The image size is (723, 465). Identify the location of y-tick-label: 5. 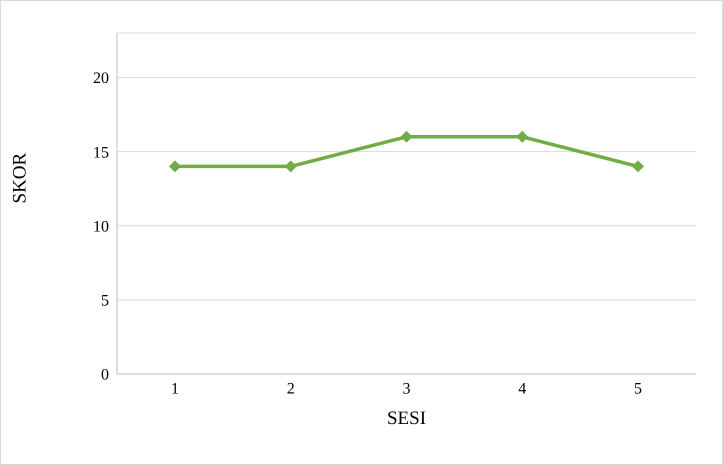
(105, 301).